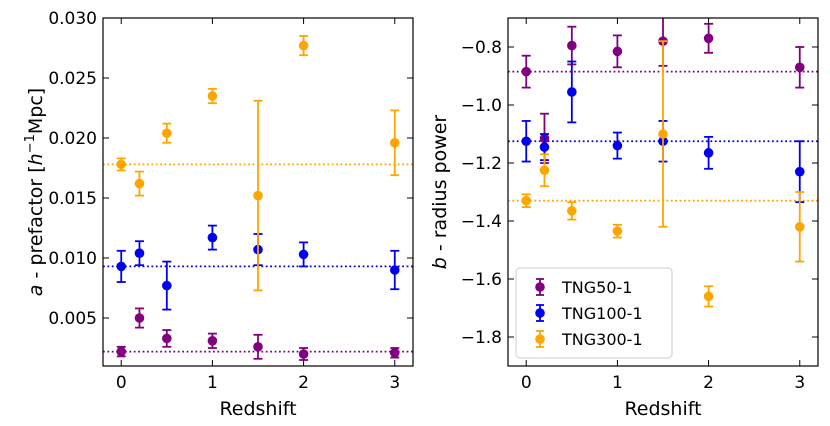 The height and width of the screenshot is (426, 830). I want to click on right-y-axis-label: b - radius power, so click(440, 192).